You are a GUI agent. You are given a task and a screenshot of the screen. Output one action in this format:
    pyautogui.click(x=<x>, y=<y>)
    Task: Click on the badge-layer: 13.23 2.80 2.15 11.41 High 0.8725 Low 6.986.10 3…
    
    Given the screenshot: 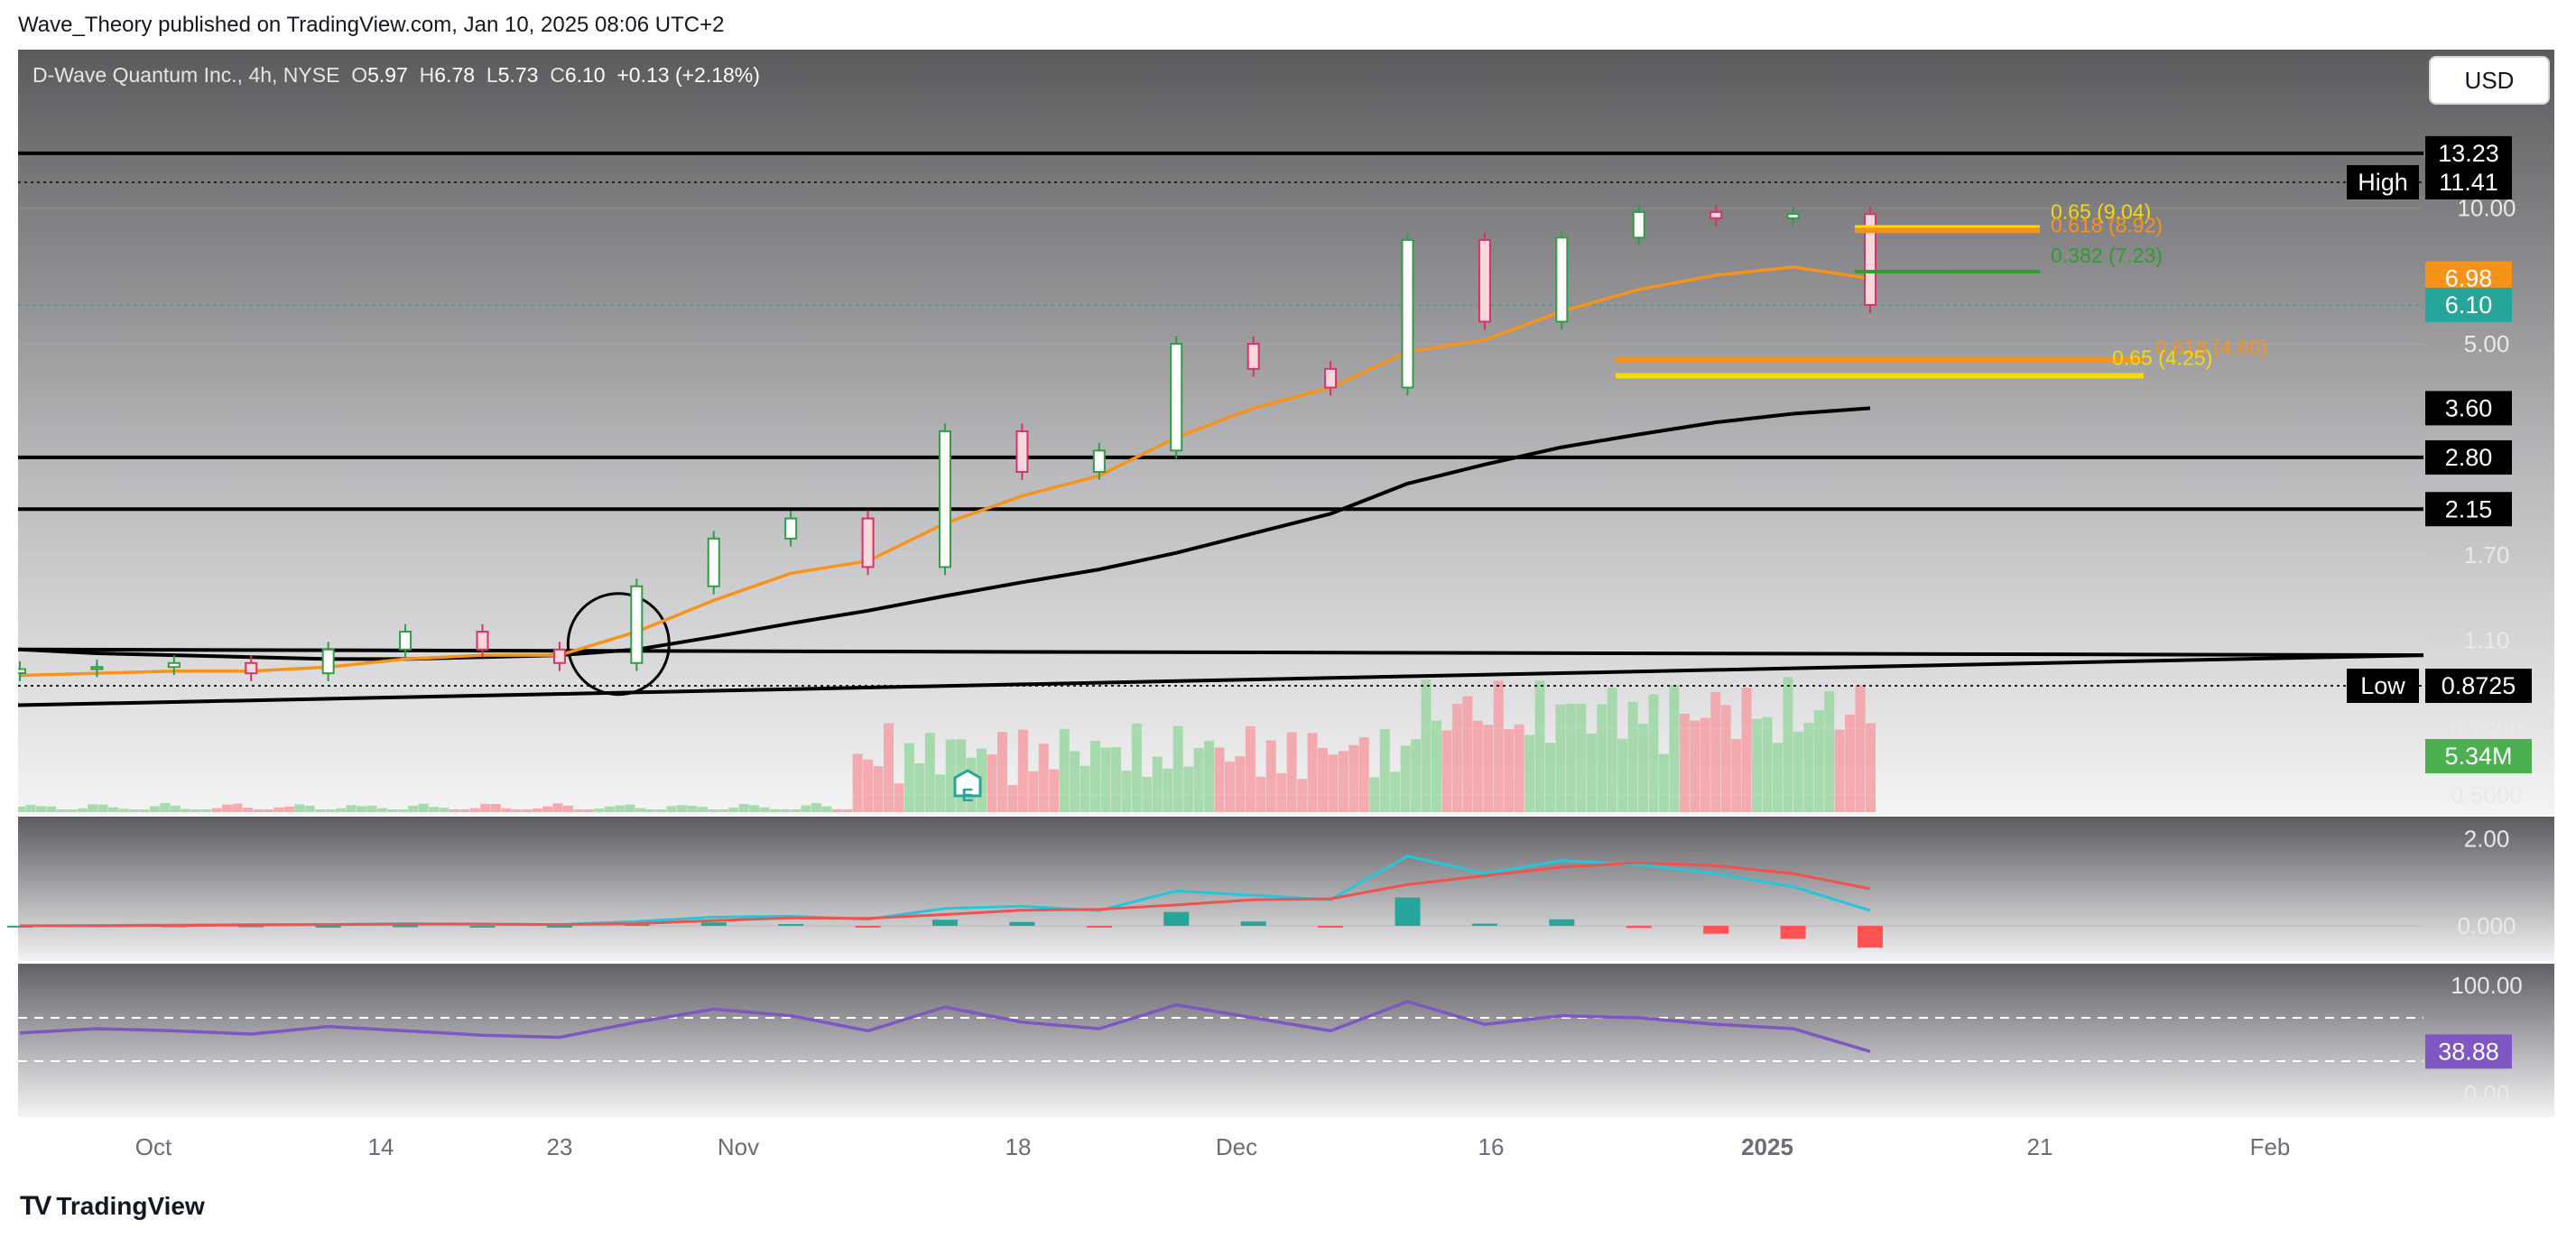 What is the action you would take?
    pyautogui.click(x=2439, y=602)
    